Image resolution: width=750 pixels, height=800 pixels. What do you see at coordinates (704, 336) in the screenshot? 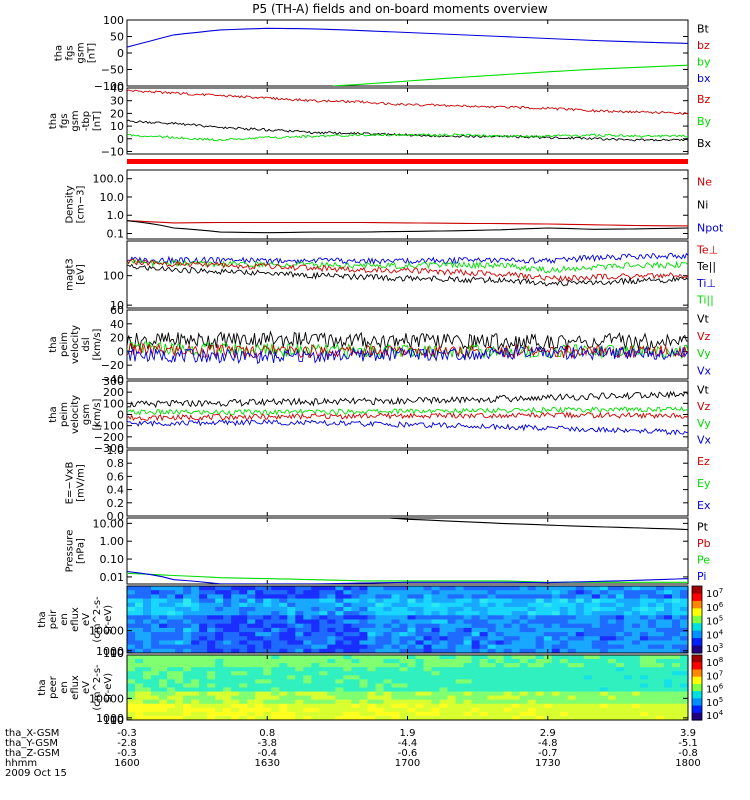
I see `legend-entry: Vz` at bounding box center [704, 336].